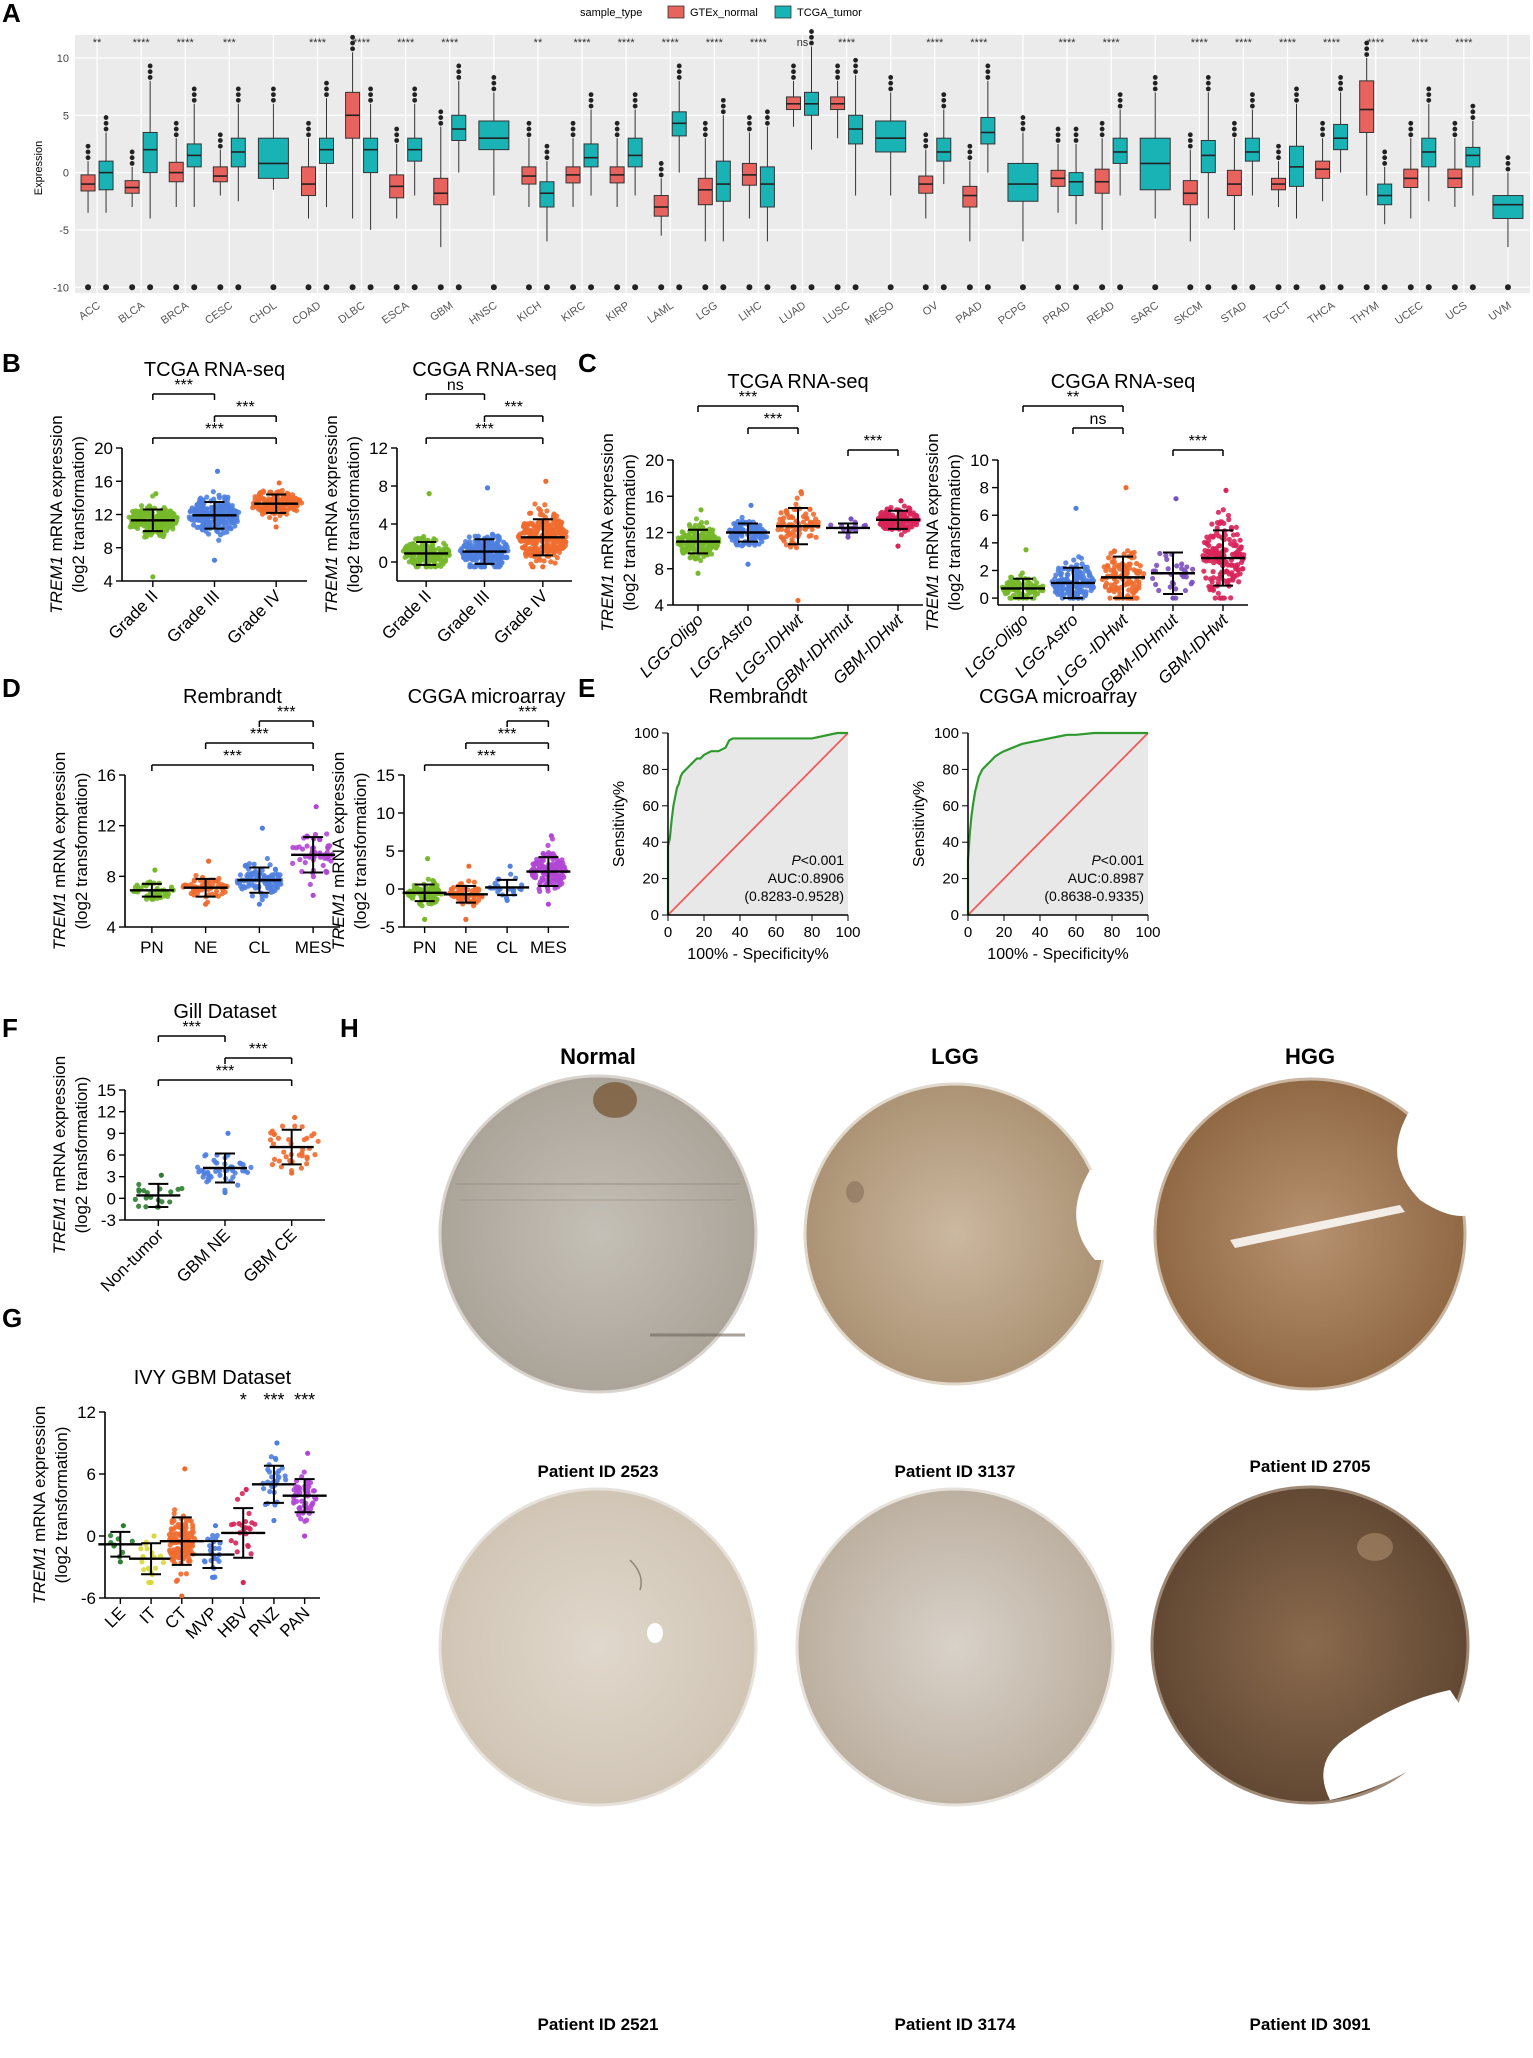 This screenshot has width=1533, height=2058. Describe the element at coordinates (1101, 313) in the screenshot. I see `a-xtick-label: READ` at that location.